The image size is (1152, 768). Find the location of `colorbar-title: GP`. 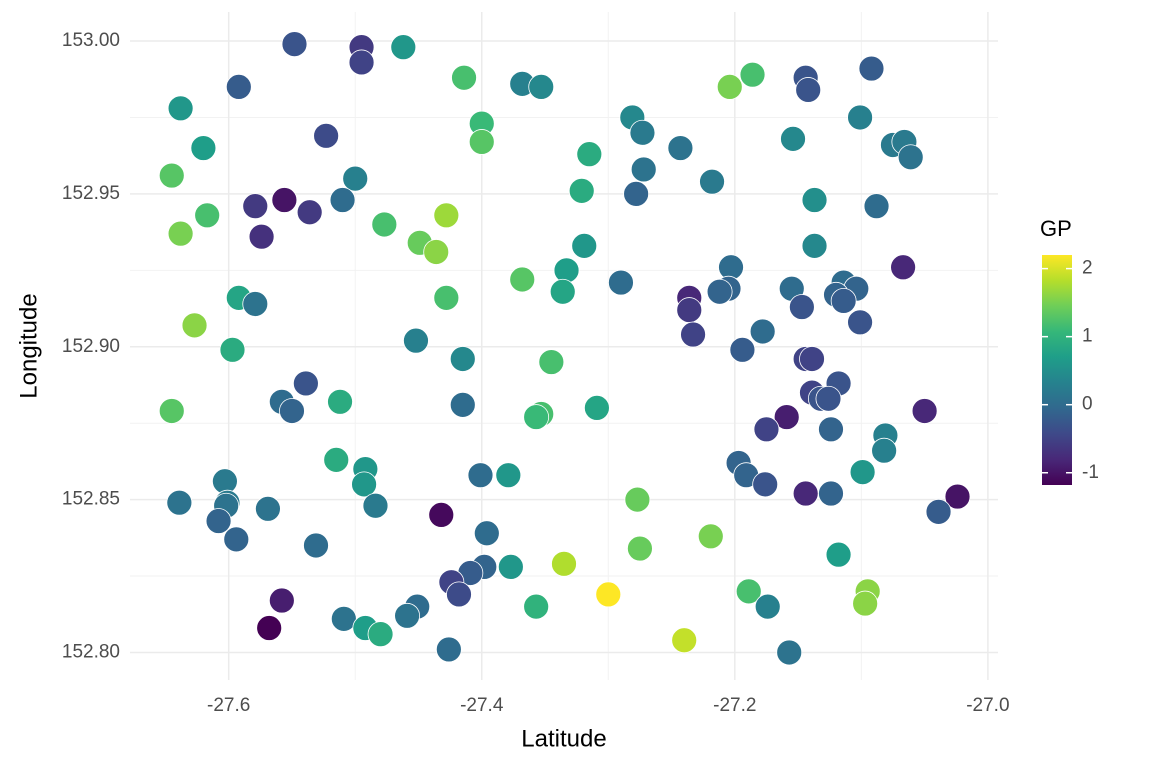

colorbar-title: GP is located at coordinates (1056, 228).